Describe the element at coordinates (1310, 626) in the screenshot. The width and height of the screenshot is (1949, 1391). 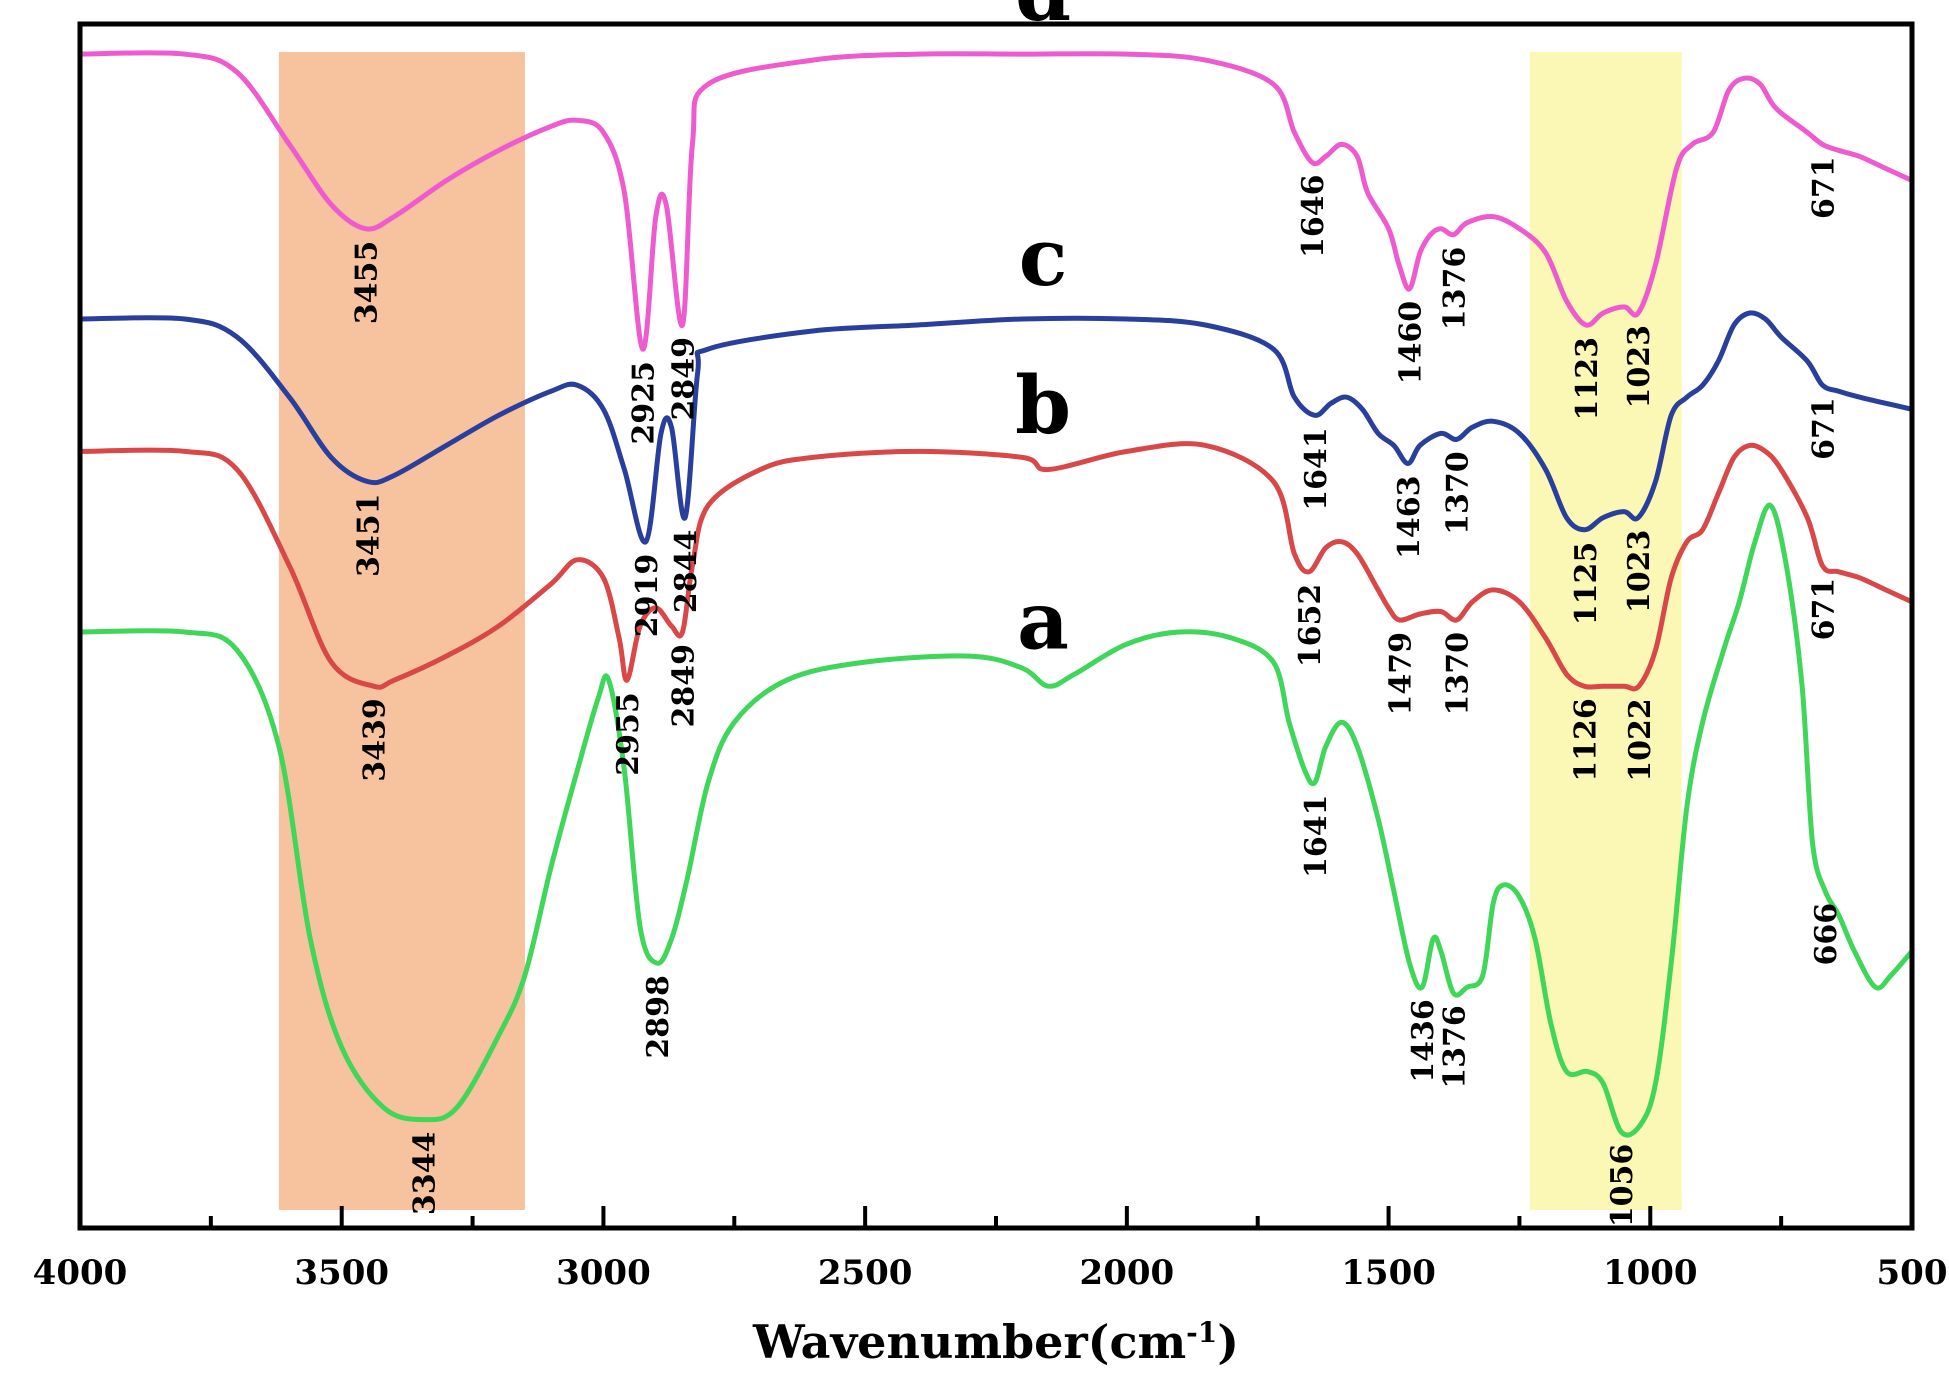
I see `peak-label-b-1652: 1652` at that location.